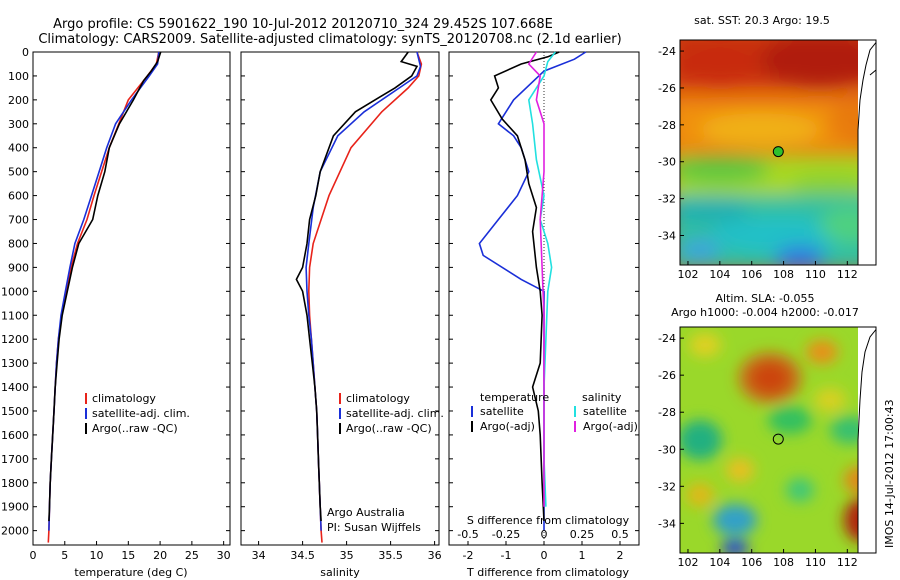 The height and width of the screenshot is (580, 900). I want to click on sla_map-argo-marker, so click(778, 439).